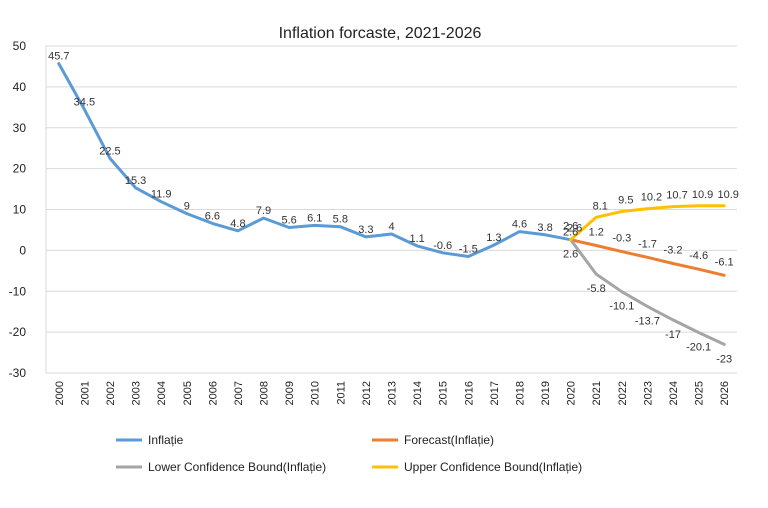  Describe the element at coordinates (18, 332) in the screenshot. I see `y-tick-label: -20` at that location.